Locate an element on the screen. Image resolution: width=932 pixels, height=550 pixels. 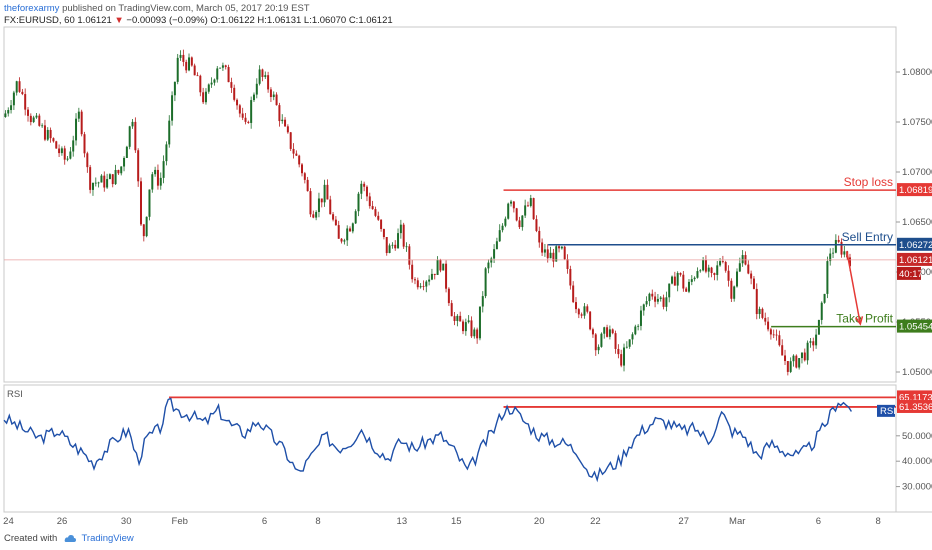
author-link: theforexarmy is located at coordinates (32, 8).